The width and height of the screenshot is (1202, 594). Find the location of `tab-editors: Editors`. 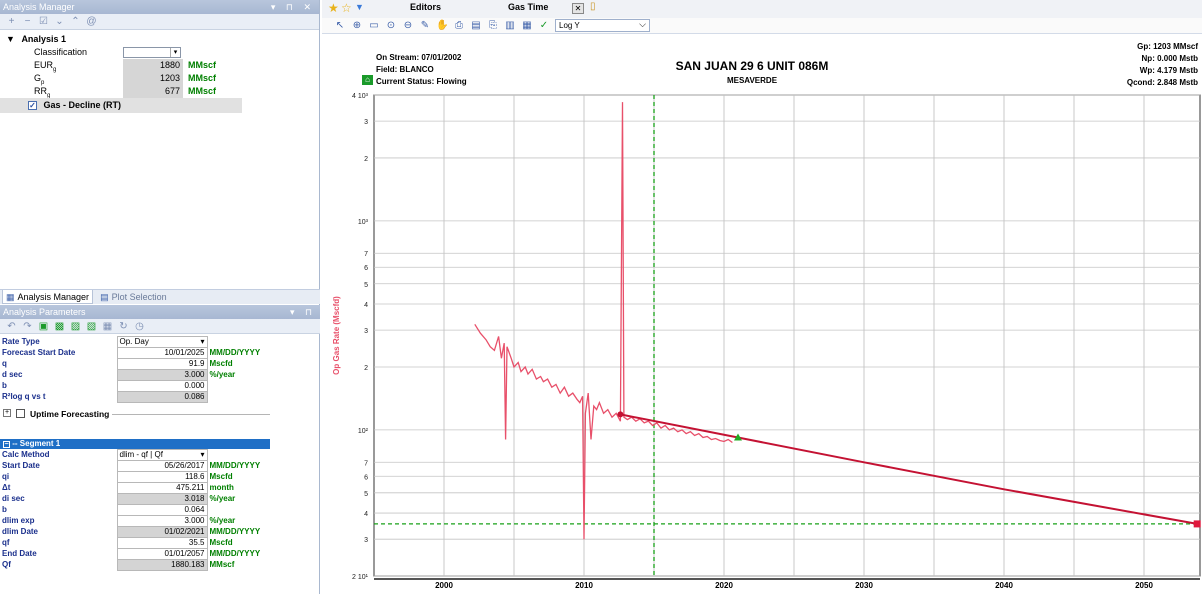

tab-editors: Editors is located at coordinates (426, 7).